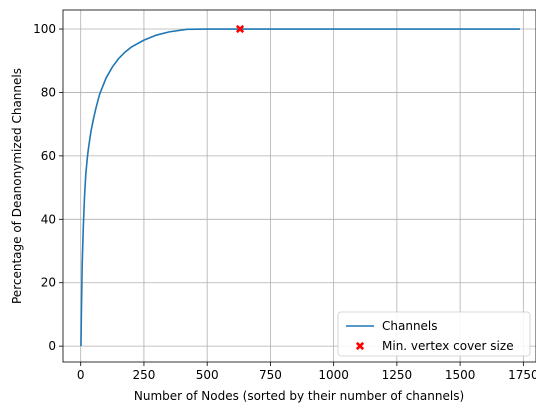 The width and height of the screenshot is (536, 405). I want to click on y-tick-label: 60, so click(48, 156).